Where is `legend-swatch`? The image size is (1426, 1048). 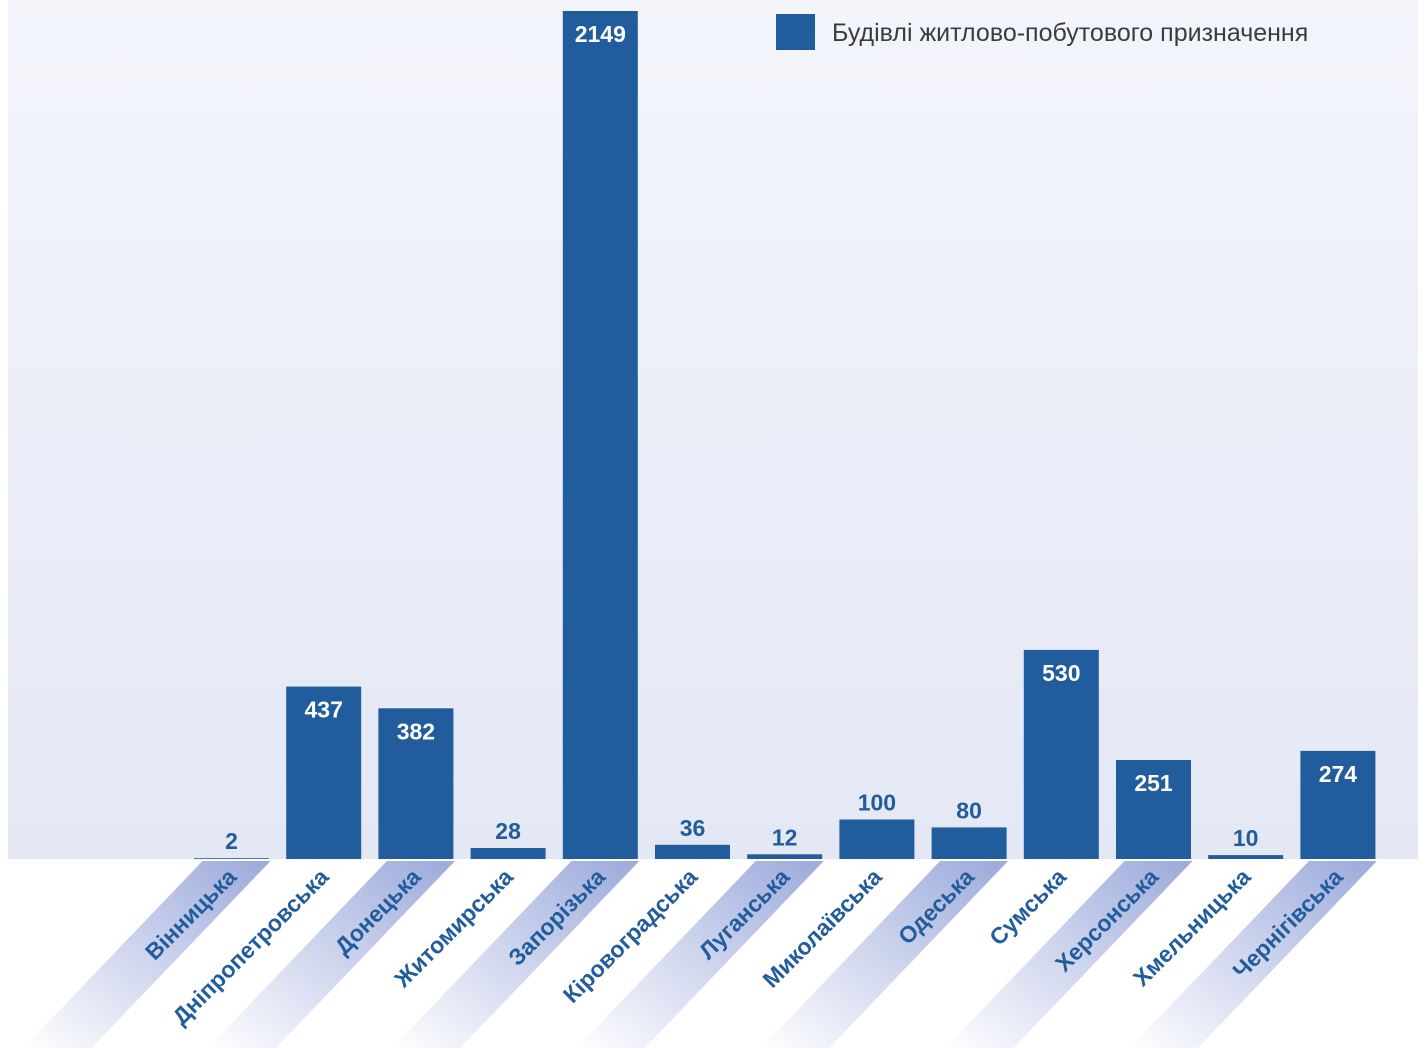 legend-swatch is located at coordinates (795, 32).